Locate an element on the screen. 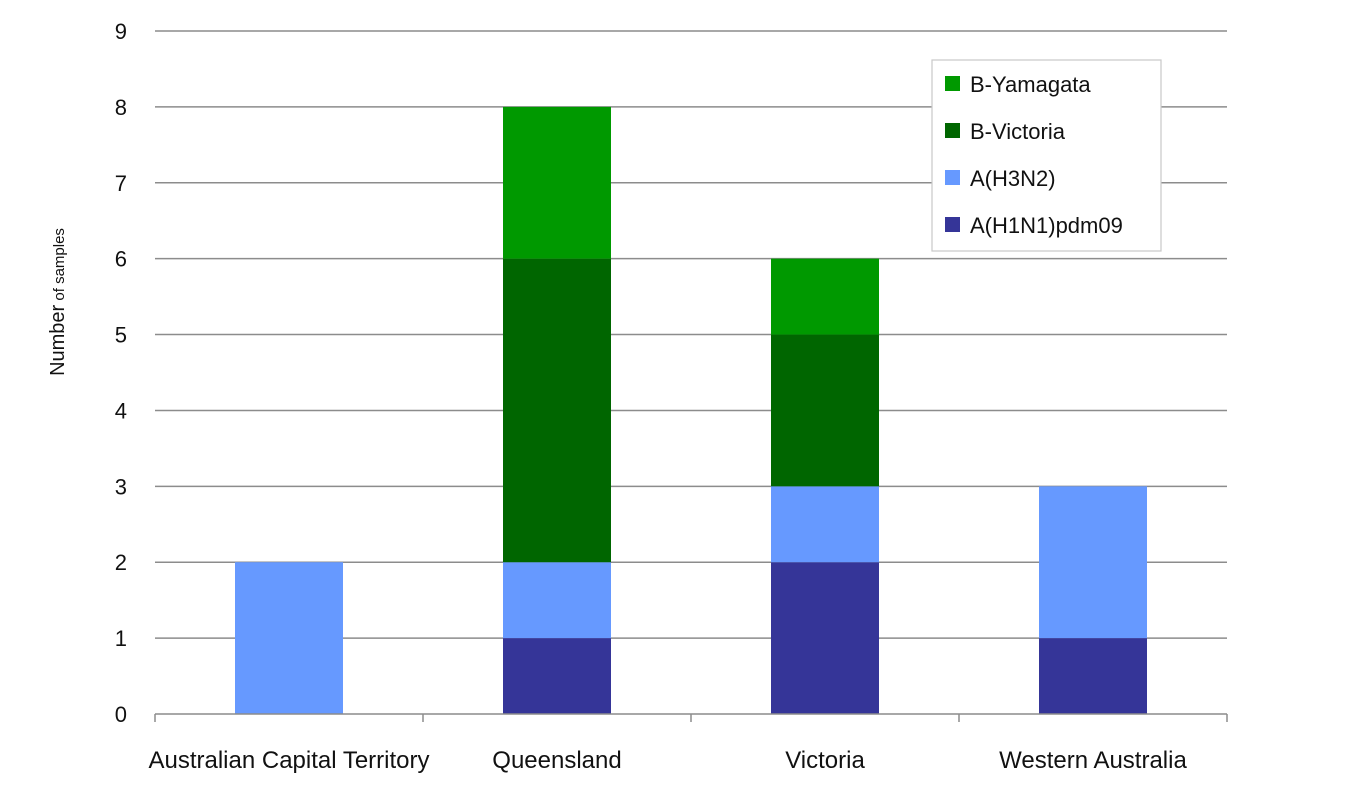  y-tick-label: 2 is located at coordinates (121, 562).